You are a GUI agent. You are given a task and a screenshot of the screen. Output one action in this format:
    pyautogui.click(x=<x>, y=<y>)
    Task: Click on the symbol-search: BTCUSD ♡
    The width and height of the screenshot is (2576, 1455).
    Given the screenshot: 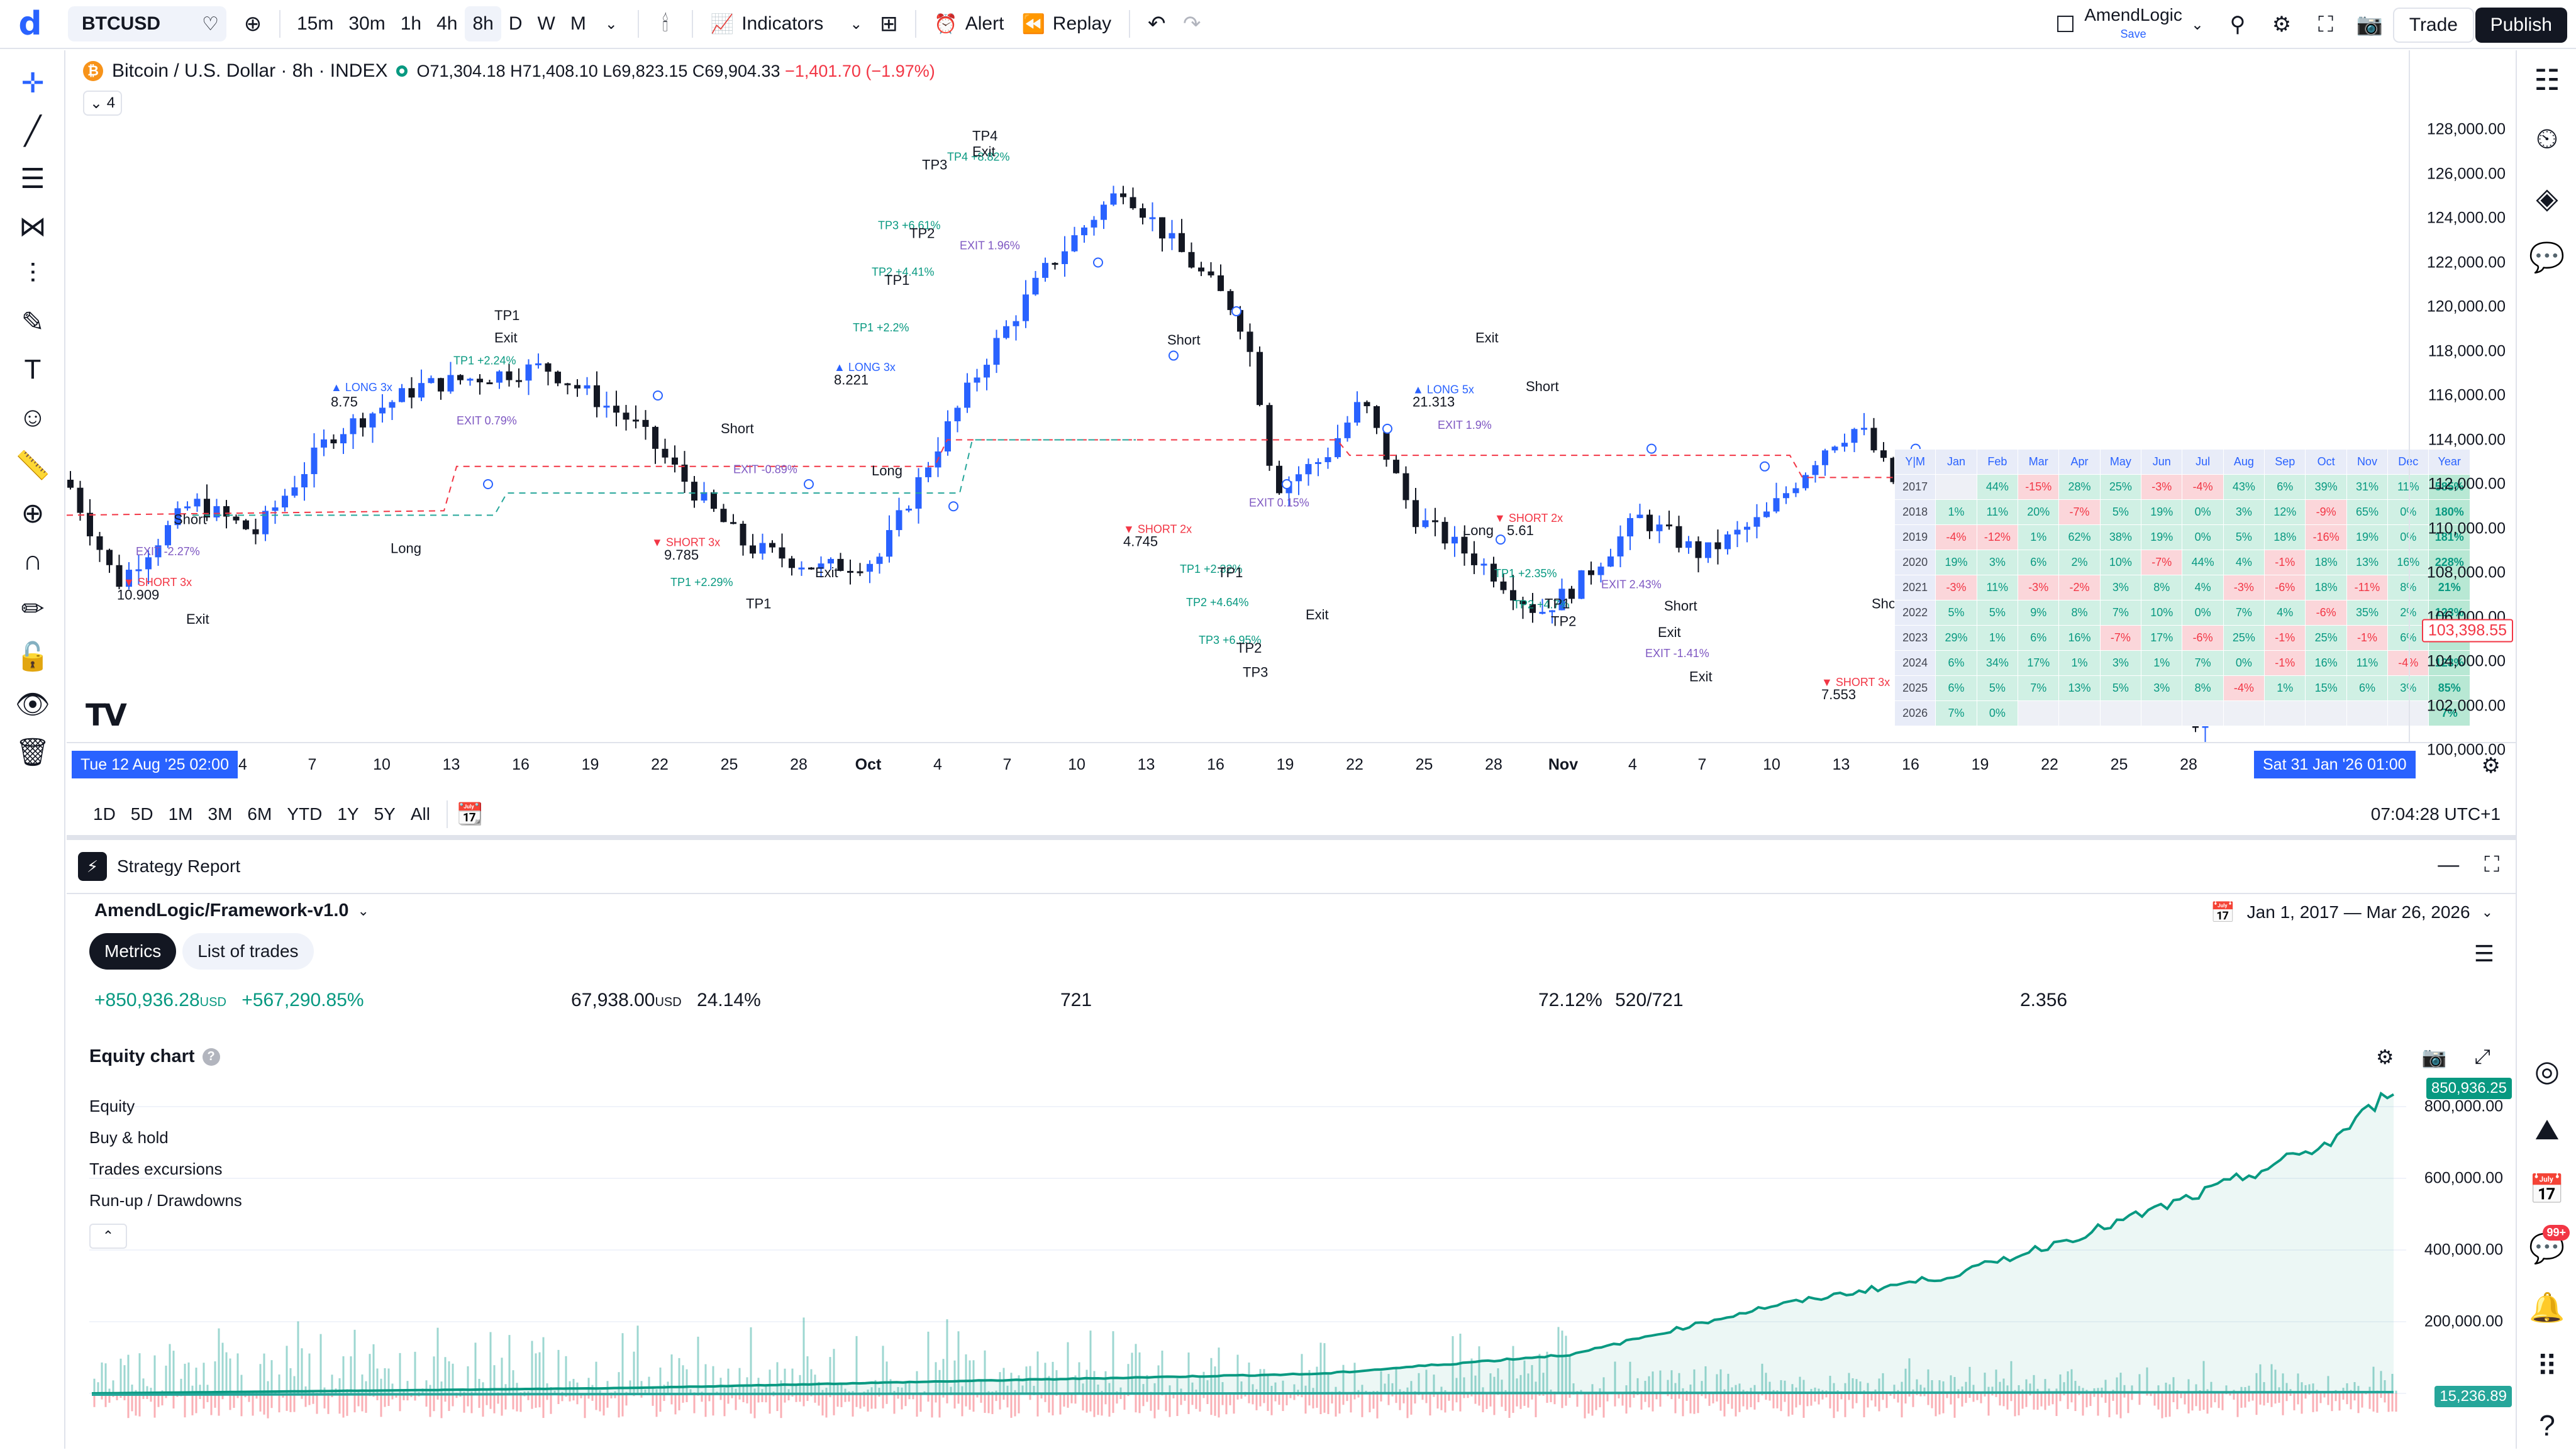 What is the action you would take?
    pyautogui.click(x=147, y=23)
    